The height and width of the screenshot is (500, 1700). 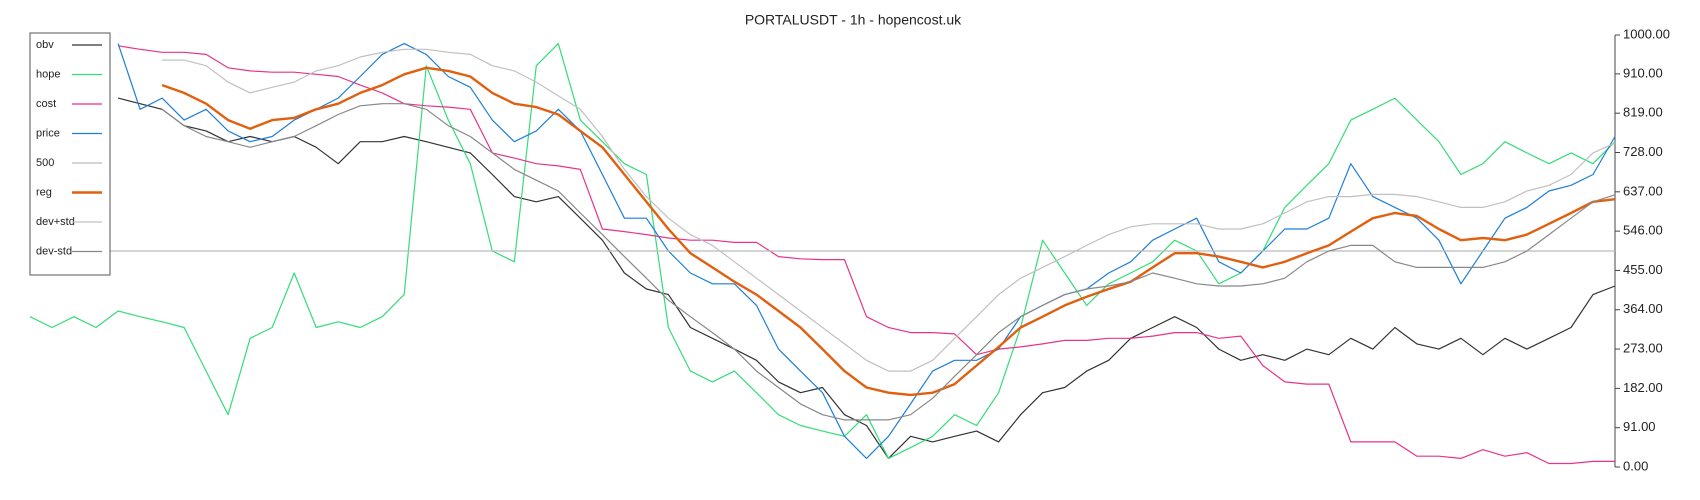 I want to click on y-tick-label: 910.00, so click(x=1643, y=72).